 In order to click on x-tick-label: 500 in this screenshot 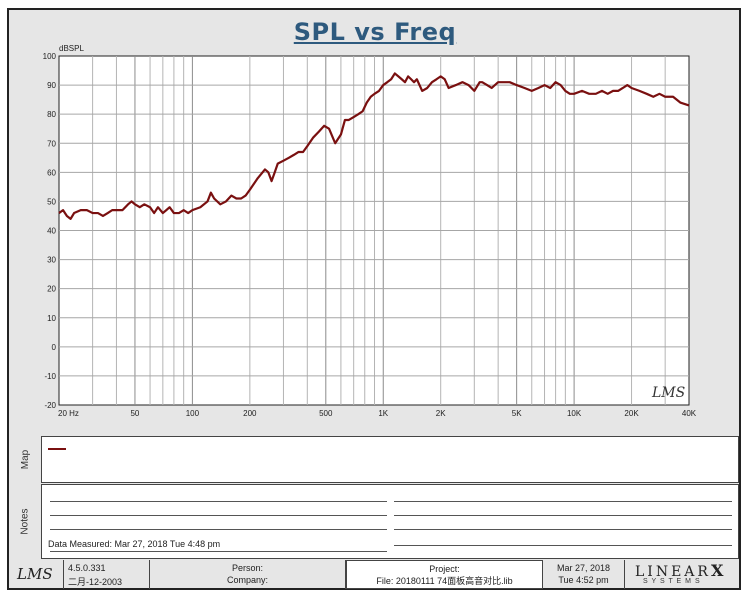, I will do `click(326, 413)`.